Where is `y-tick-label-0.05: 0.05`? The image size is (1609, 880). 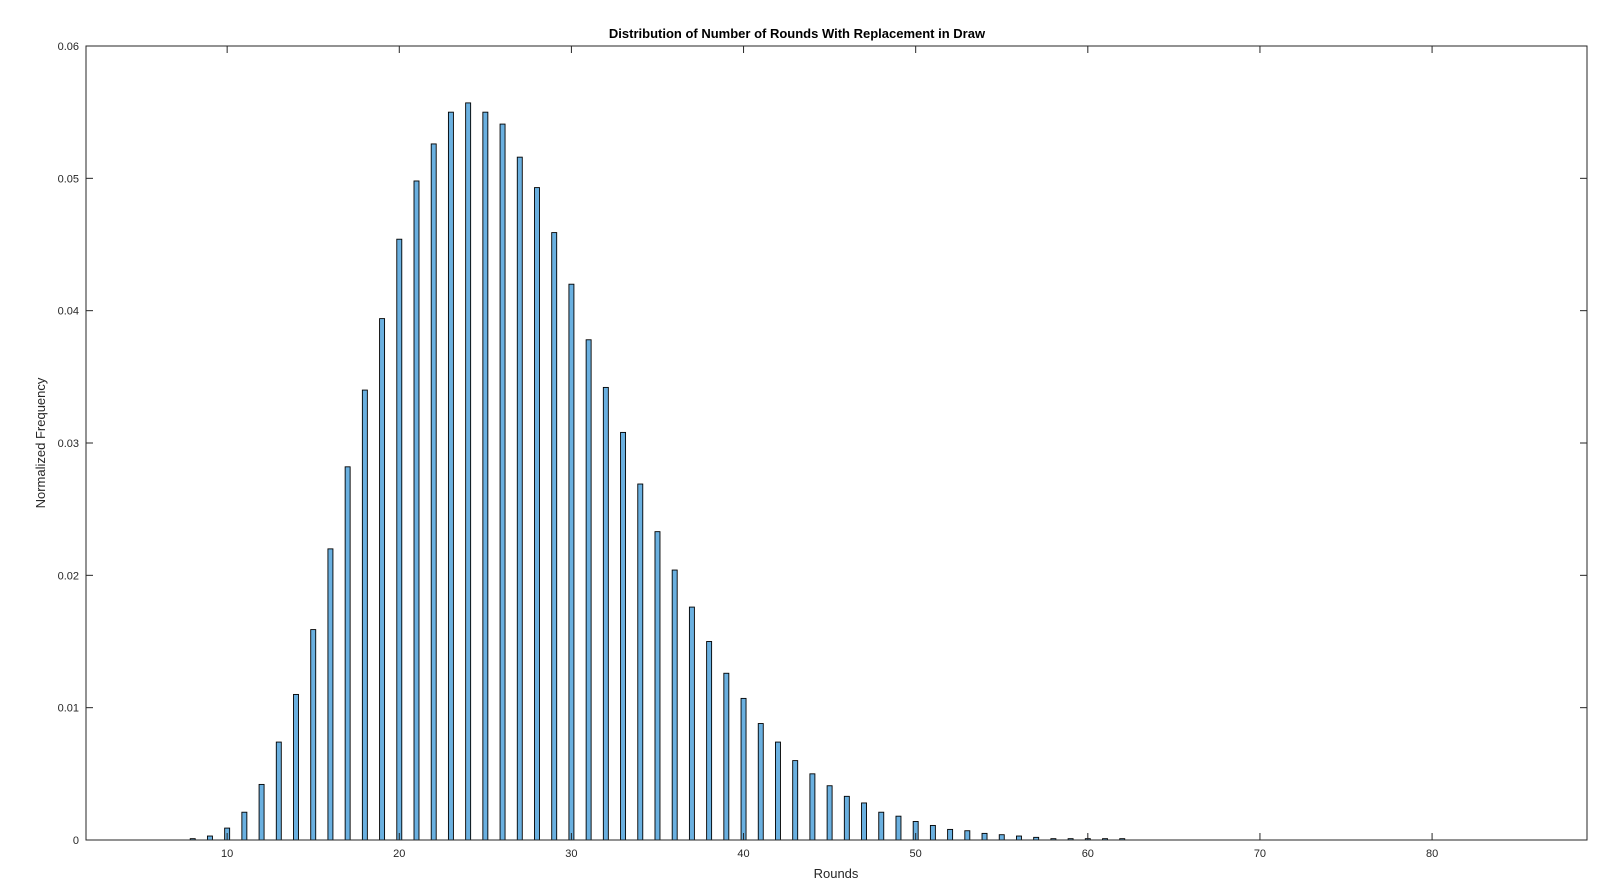
y-tick-label-0.05: 0.05 is located at coordinates (68, 179).